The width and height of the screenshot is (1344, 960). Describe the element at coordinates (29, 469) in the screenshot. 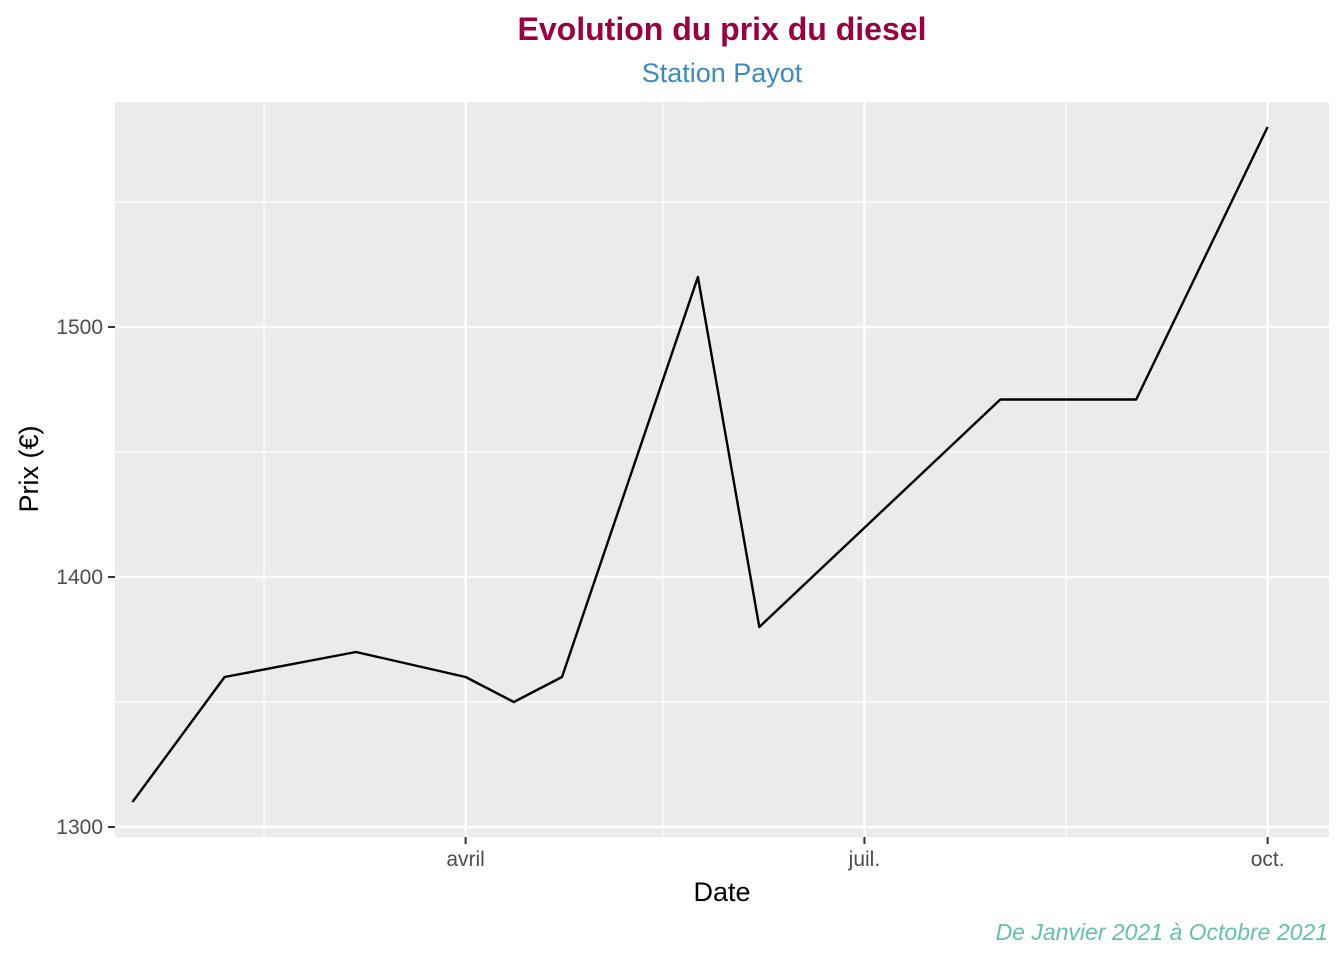

I see `y-axis-title: Prix (€)` at that location.